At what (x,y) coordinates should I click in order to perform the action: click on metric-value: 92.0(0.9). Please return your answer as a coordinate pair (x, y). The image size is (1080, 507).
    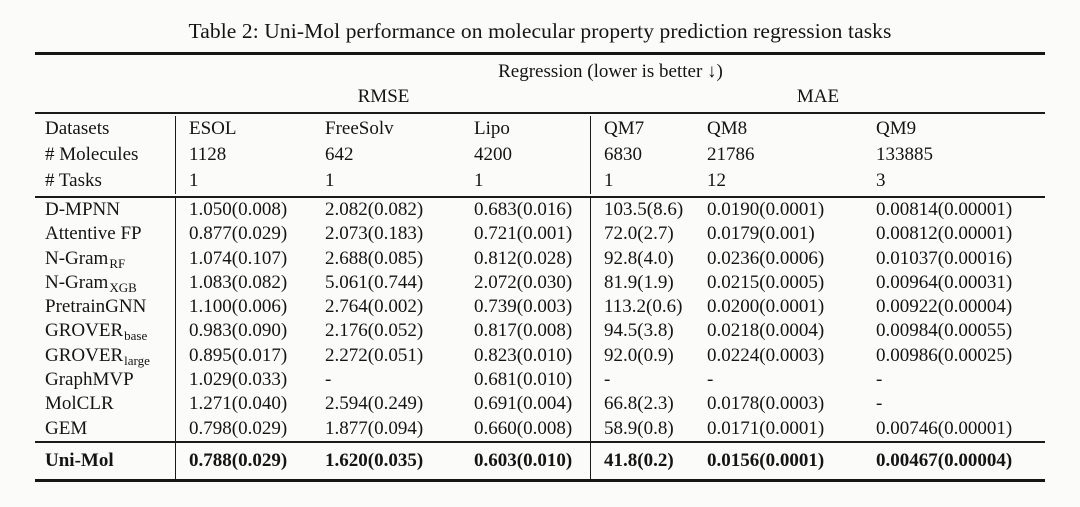
    Looking at the image, I should click on (639, 355).